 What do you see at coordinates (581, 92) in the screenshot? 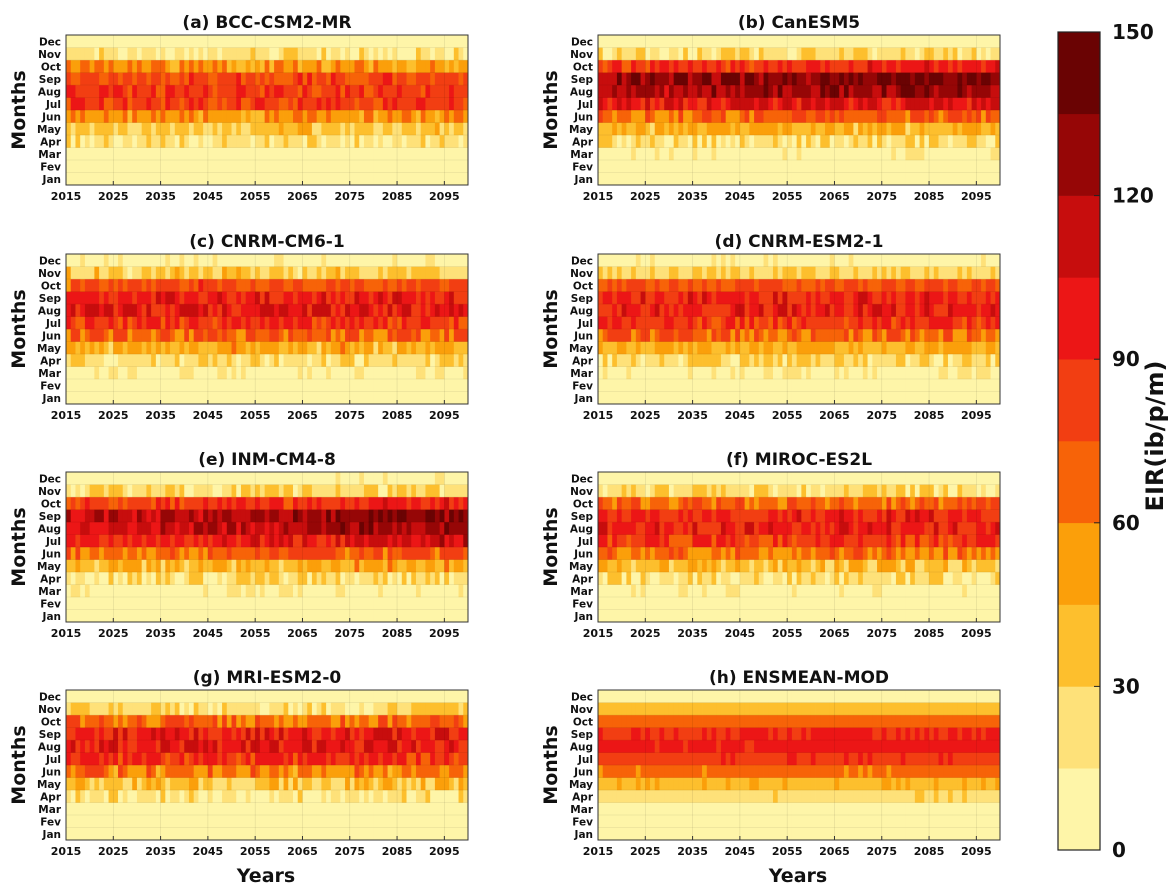
I see `y-tick-label: Aug` at bounding box center [581, 92].